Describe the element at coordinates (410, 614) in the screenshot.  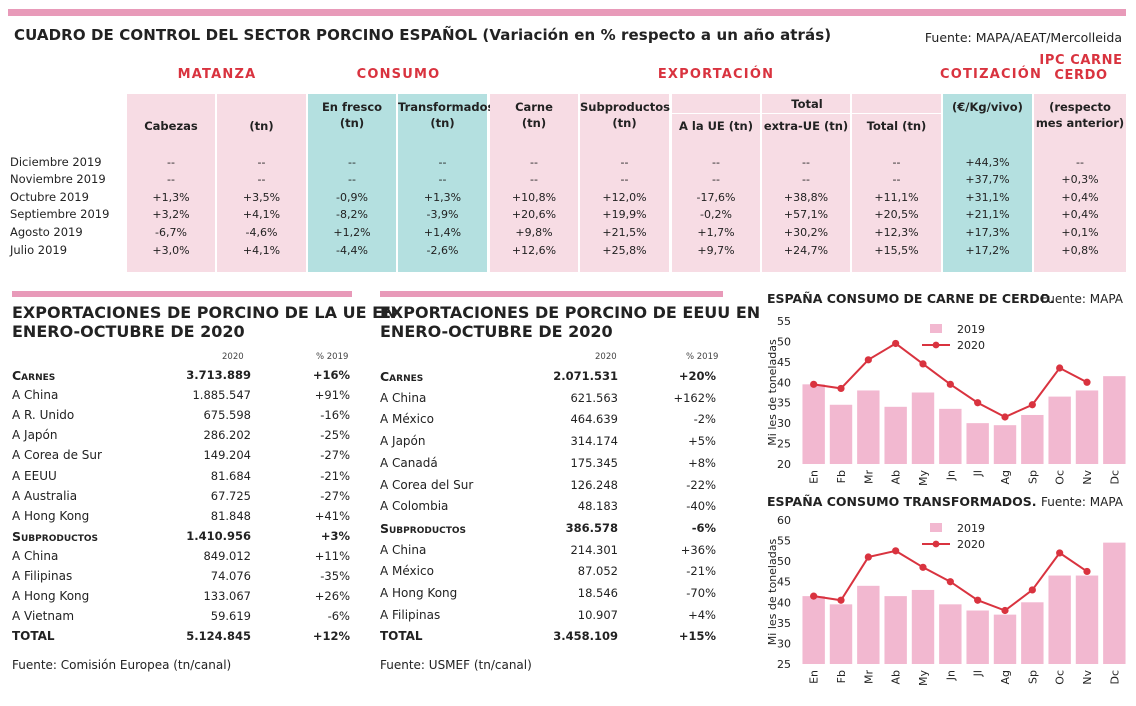
I see `us_exports-row-label: A Filipinas` at that location.